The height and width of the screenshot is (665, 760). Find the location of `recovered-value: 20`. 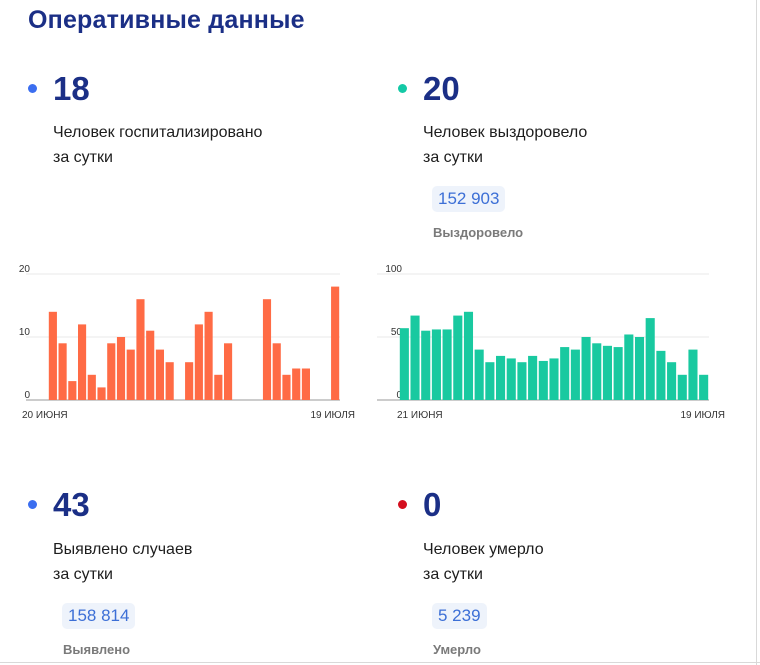

recovered-value: 20 is located at coordinates (441, 88).